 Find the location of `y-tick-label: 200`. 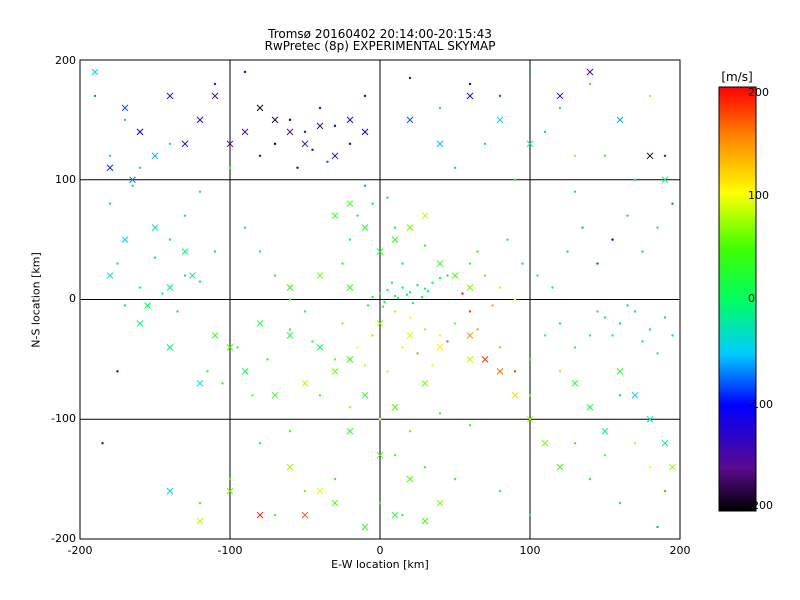

y-tick-label: 200 is located at coordinates (65, 60).